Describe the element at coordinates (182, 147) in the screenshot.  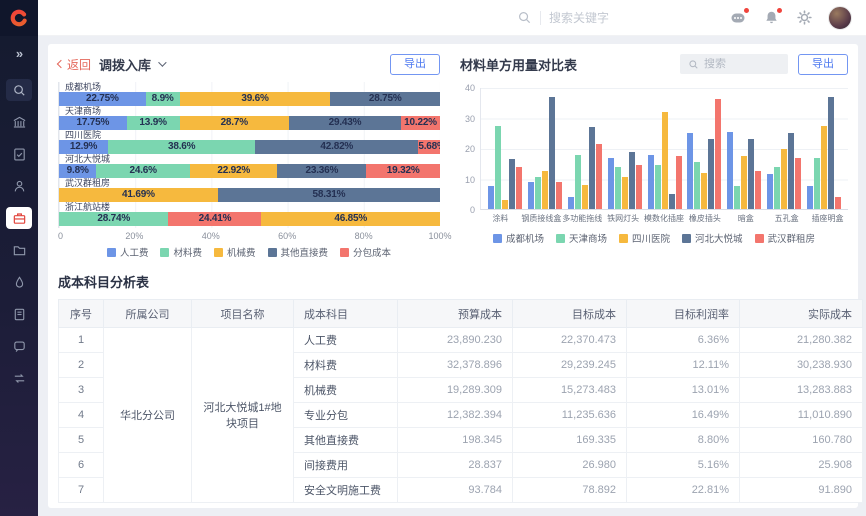
I see `bar-segment: 38.6%` at that location.